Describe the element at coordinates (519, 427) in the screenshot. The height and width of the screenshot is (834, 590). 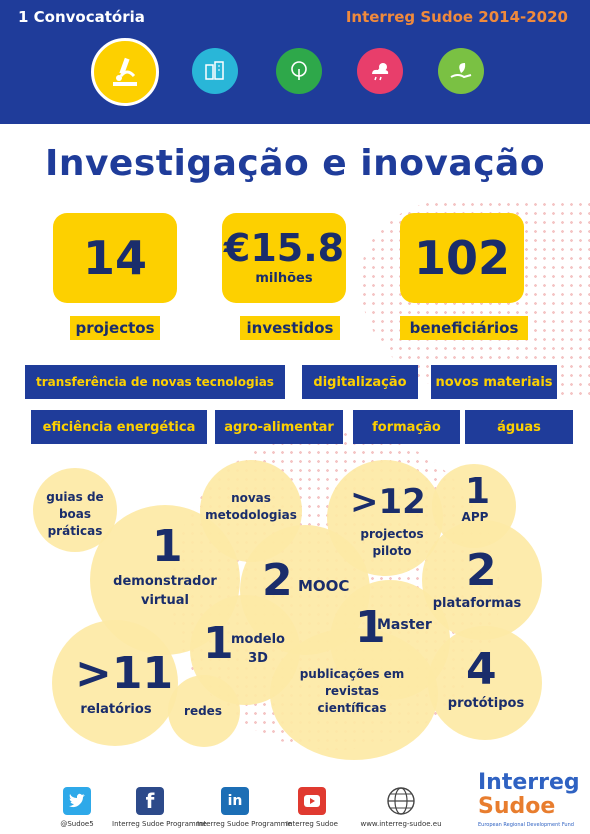
I see `tag: águas` at that location.